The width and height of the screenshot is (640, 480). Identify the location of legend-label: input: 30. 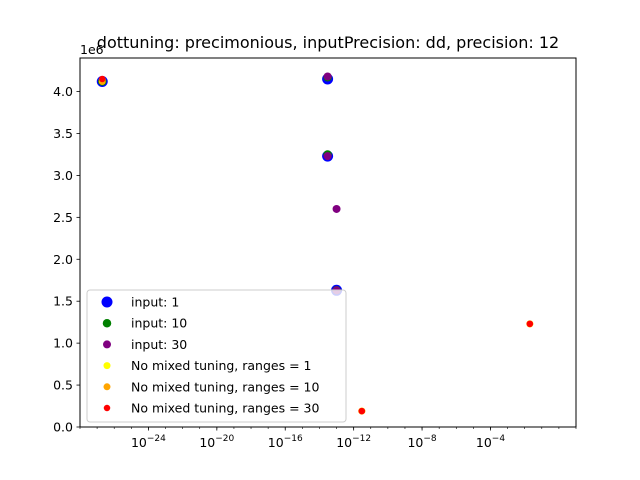
(159, 344).